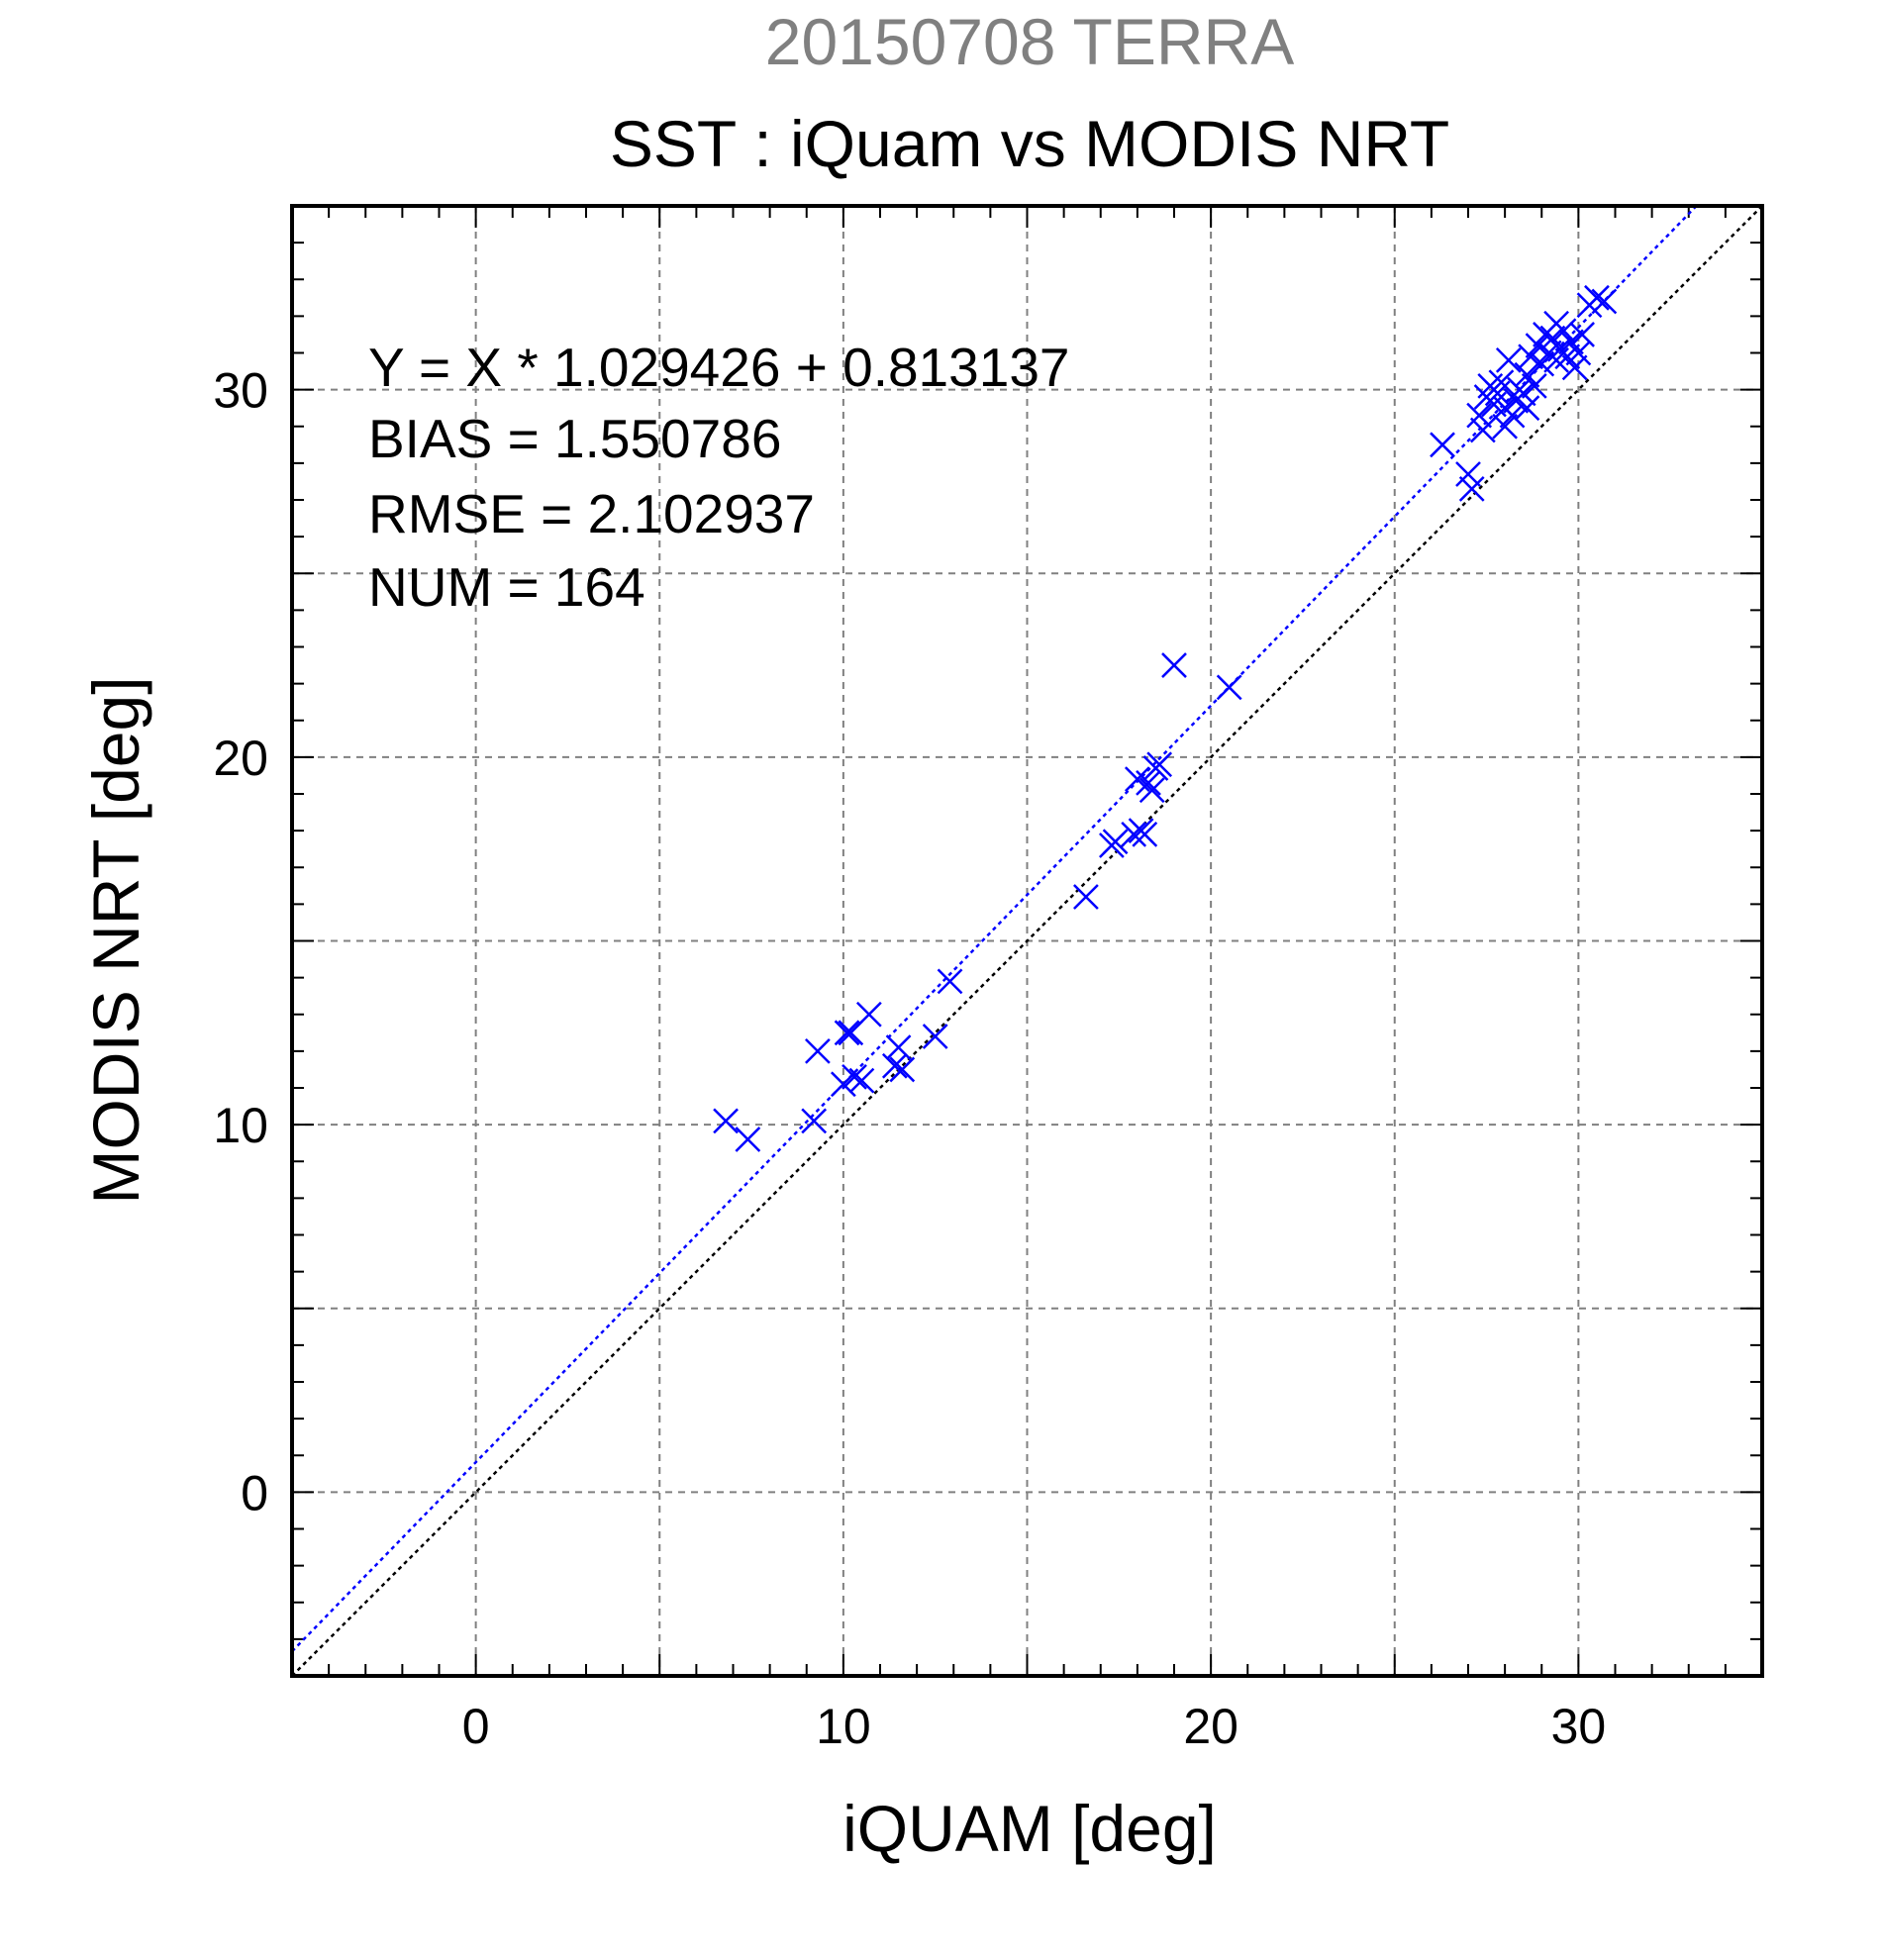 This screenshot has width=1881, height=1960. Describe the element at coordinates (575, 438) in the screenshot. I see `stat-bias: BIAS = 1.550786` at that location.